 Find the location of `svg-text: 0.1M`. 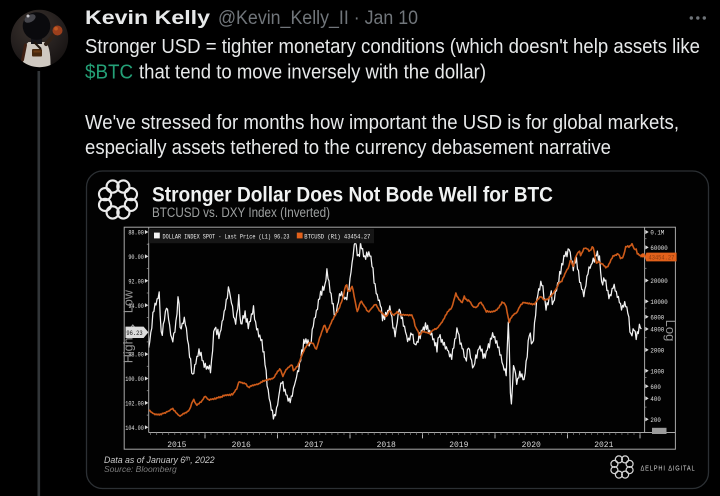

svg-text: 0.1M is located at coordinates (657, 233).